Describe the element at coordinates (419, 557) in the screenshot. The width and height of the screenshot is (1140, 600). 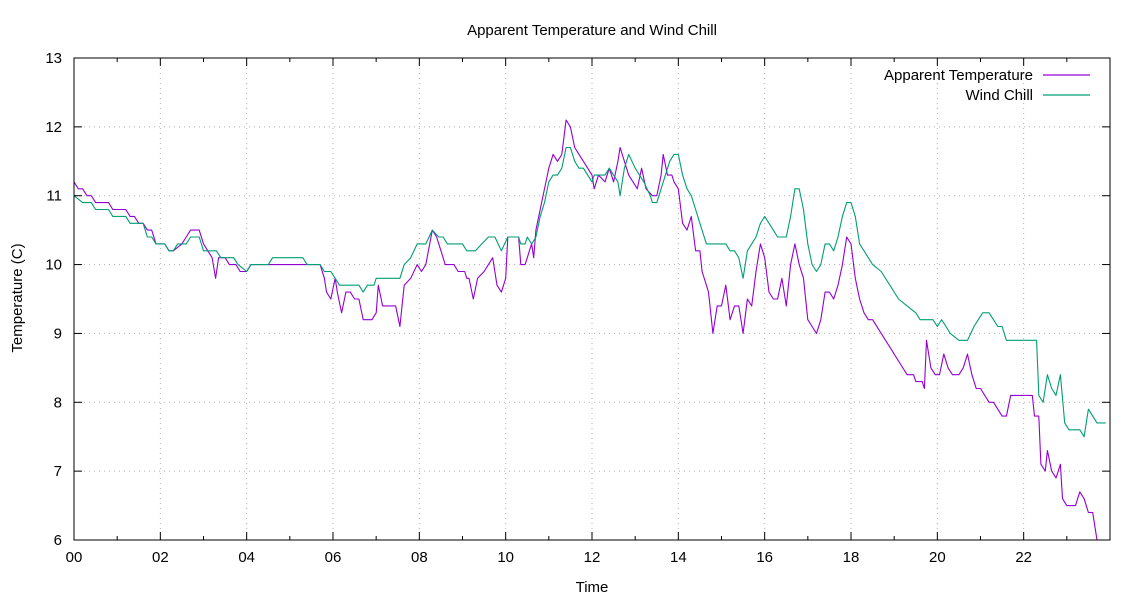
I see `x-tick-label: 08` at that location.